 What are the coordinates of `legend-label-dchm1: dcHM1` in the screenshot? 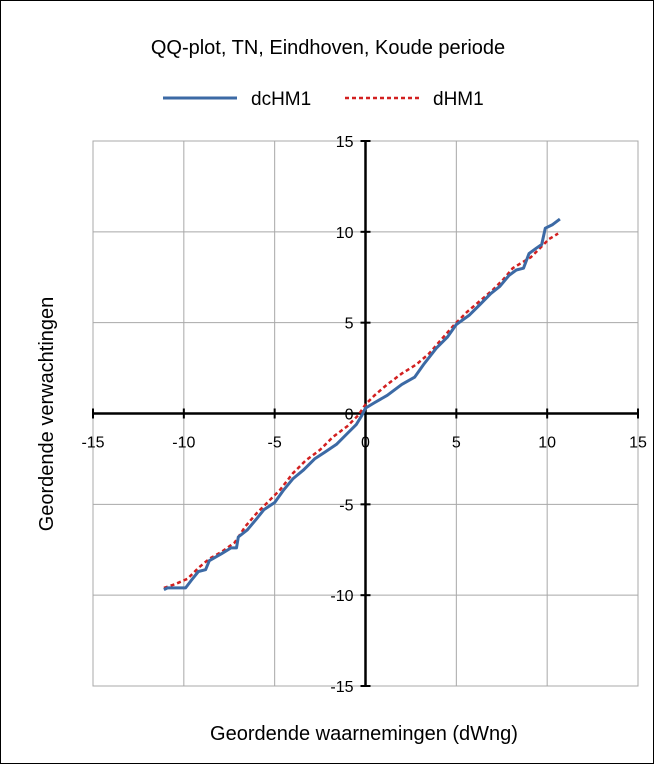 It's located at (281, 99).